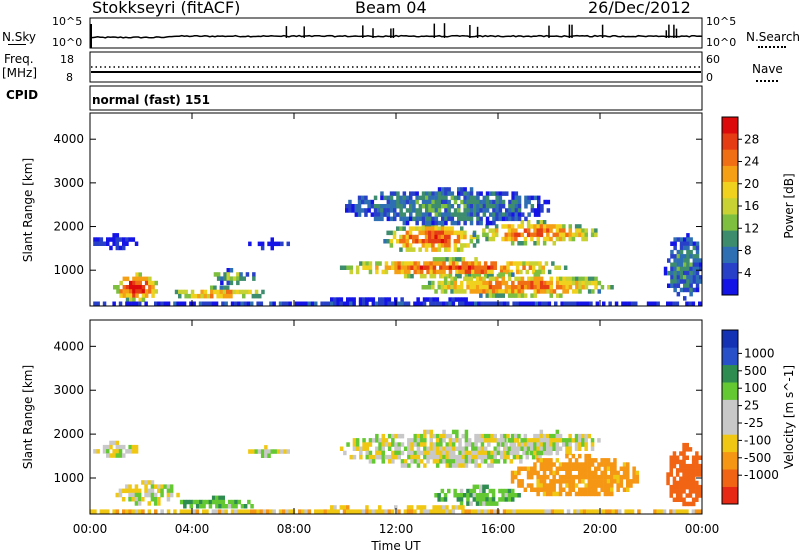  What do you see at coordinates (68, 227) in the screenshot?
I see `ytick-label: 2000` at bounding box center [68, 227].